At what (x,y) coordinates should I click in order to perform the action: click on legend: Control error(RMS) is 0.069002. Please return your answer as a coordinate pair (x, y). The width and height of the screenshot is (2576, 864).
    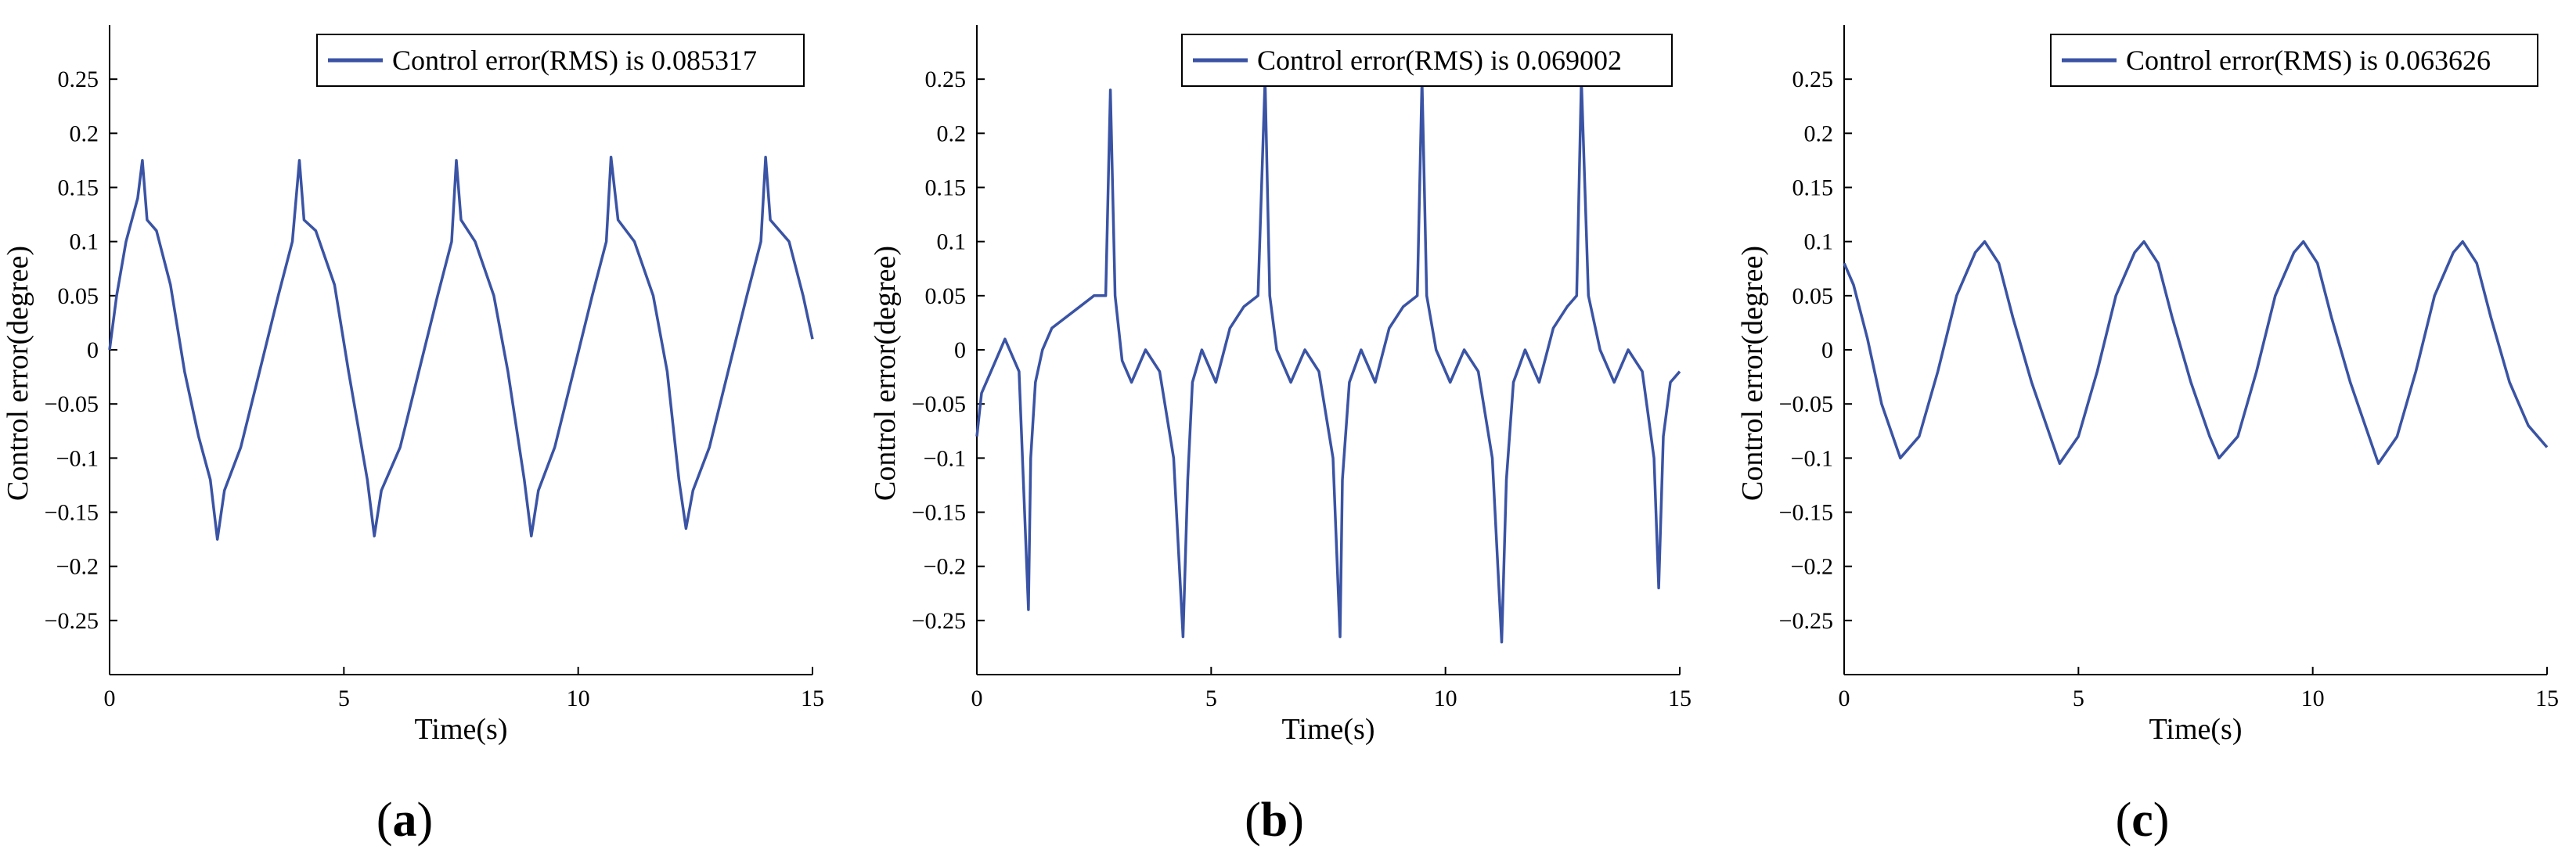
    Looking at the image, I should click on (1427, 60).